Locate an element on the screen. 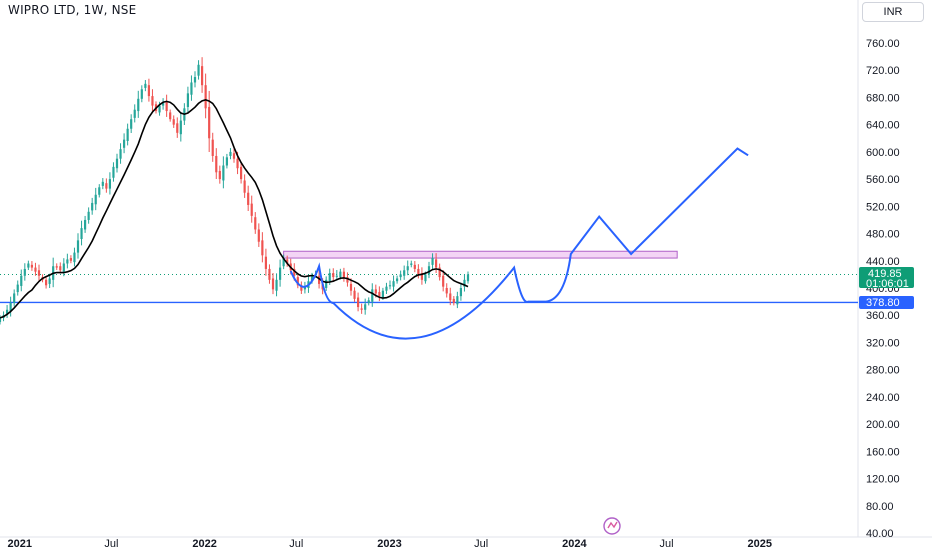  price-tick-label: 560.00 is located at coordinates (883, 180).